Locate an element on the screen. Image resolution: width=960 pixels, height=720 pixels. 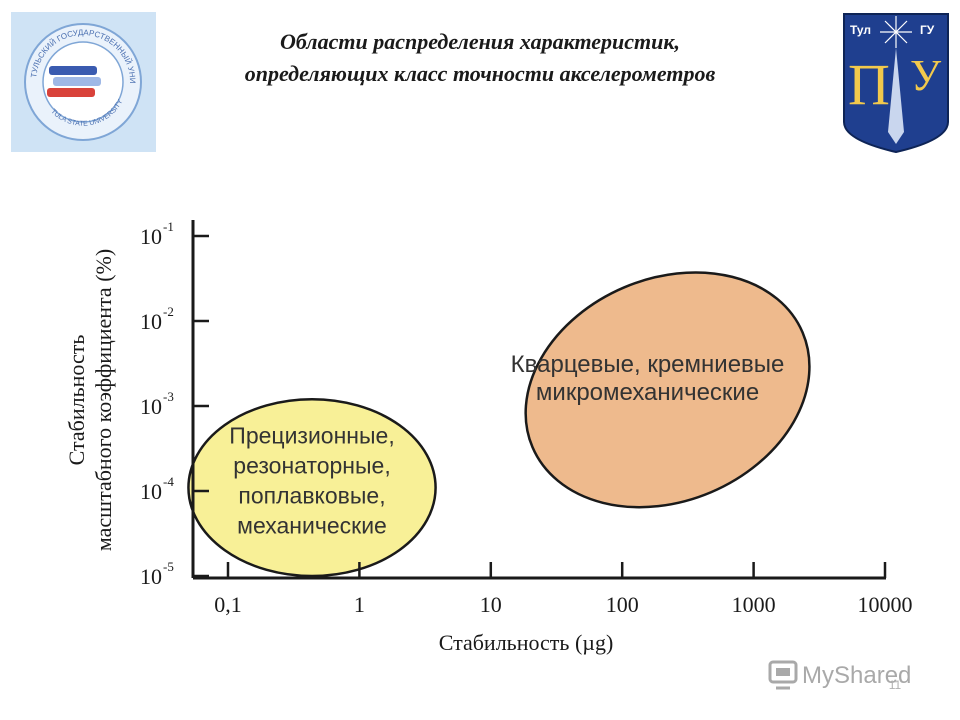
region-label-line: Кварцевые, кремниевые is located at coordinates (648, 364).